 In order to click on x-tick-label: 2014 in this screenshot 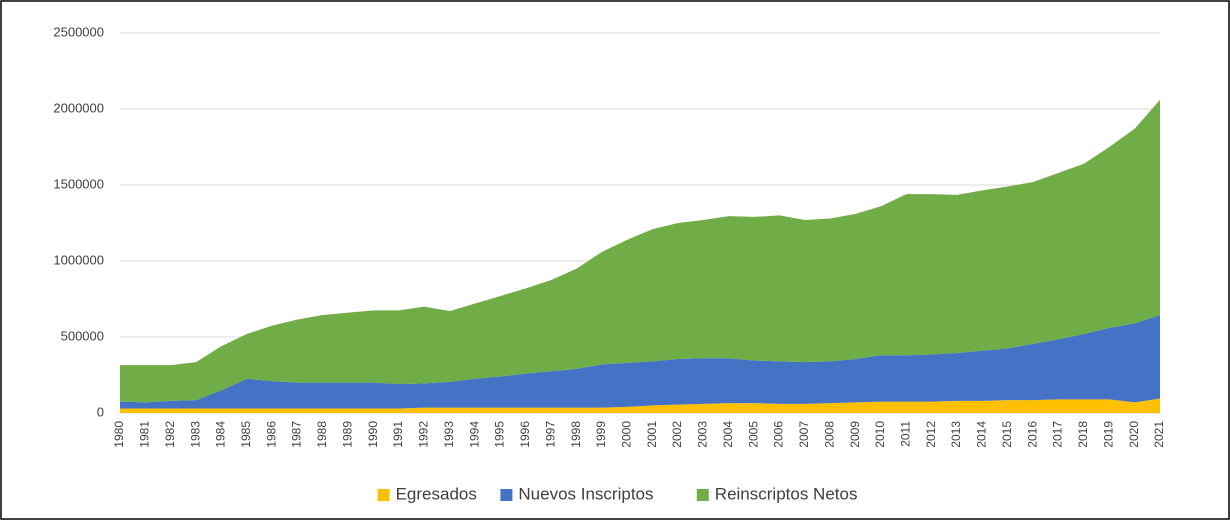, I will do `click(982, 434)`.